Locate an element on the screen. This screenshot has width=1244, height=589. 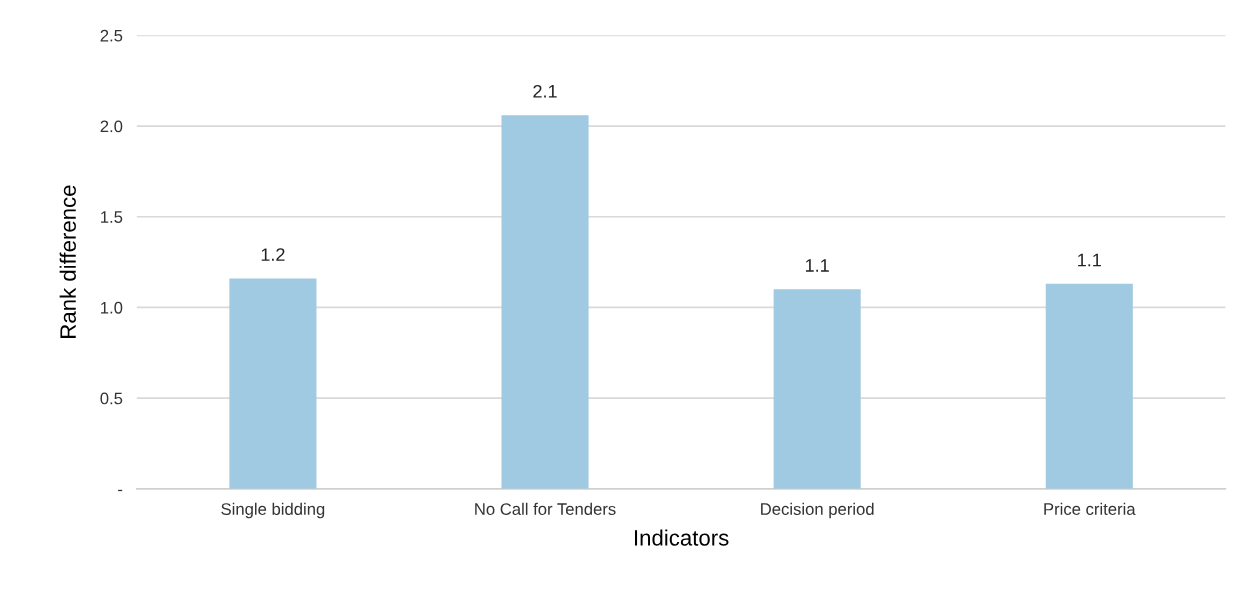
x-tick-label: Single bidding is located at coordinates (273, 510).